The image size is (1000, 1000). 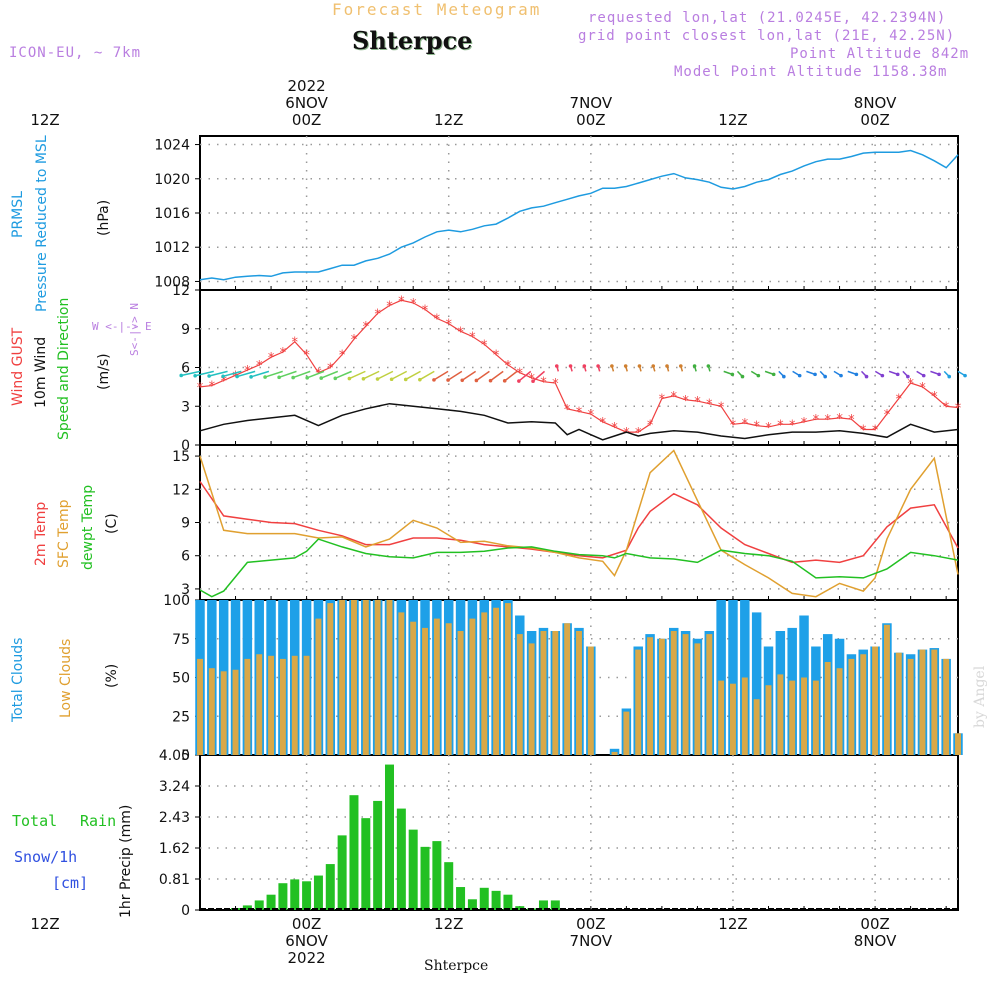 I want to click on y-tick-label: 1012, so click(x=172, y=248).